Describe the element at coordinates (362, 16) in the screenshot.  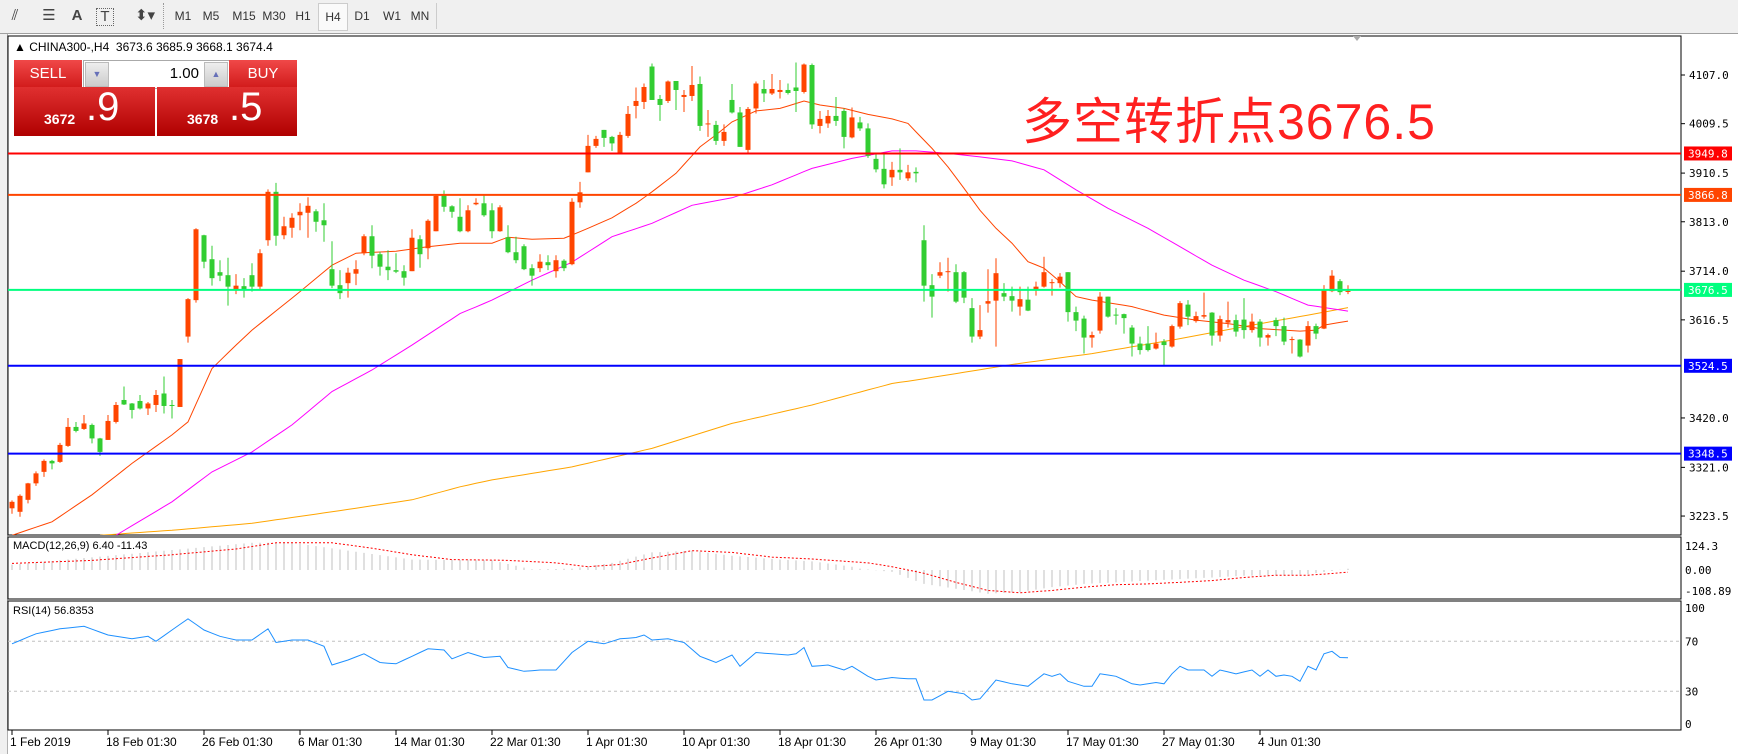
I see `tab-d1: D1` at that location.